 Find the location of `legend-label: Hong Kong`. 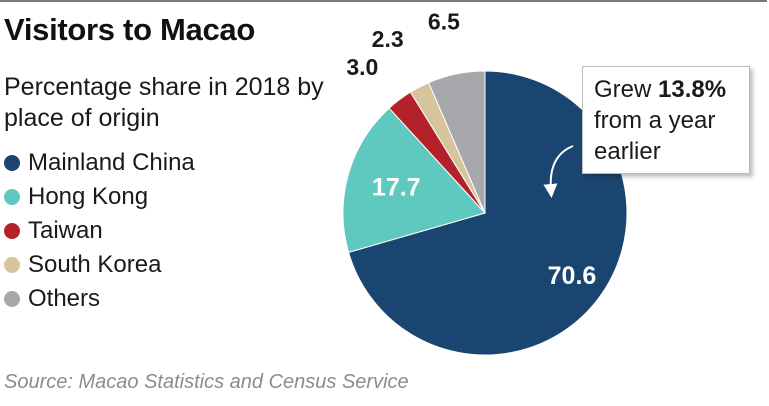

legend-label: Hong Kong is located at coordinates (88, 196).